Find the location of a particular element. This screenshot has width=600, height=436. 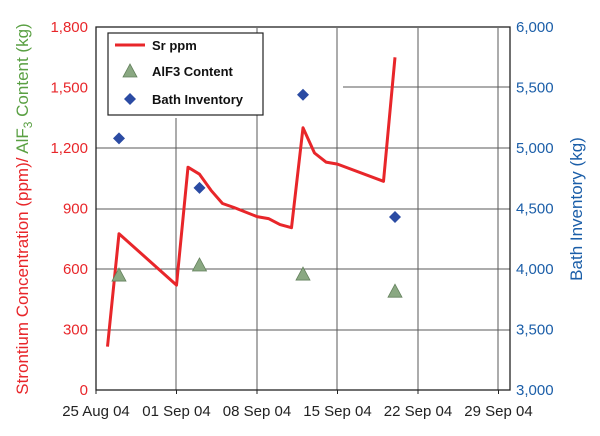

y-left-tick-label: 0 is located at coordinates (84, 390).